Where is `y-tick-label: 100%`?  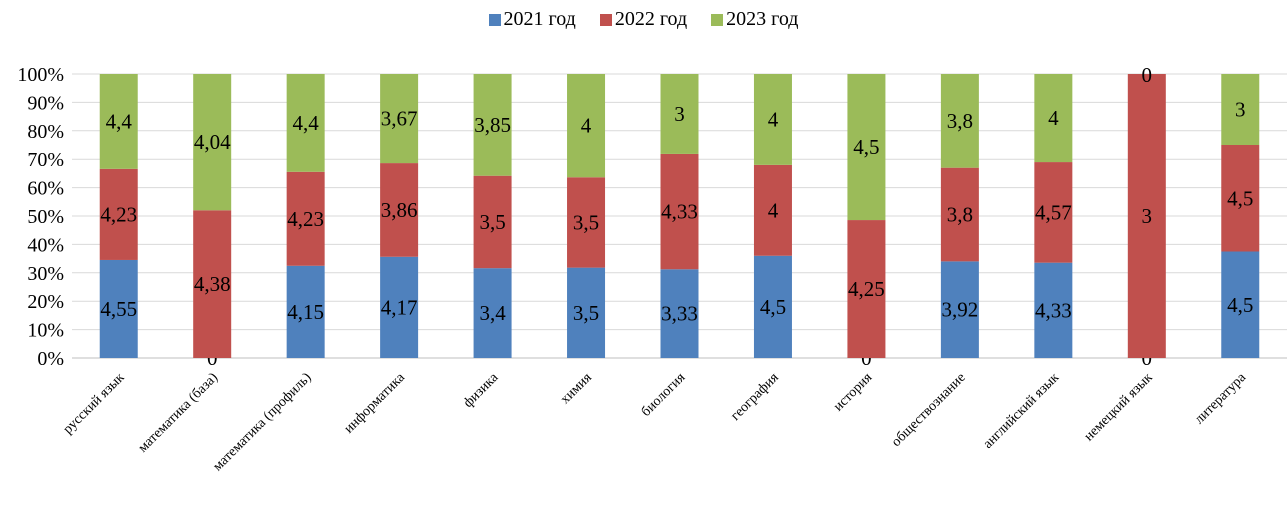 y-tick-label: 100% is located at coordinates (40, 75).